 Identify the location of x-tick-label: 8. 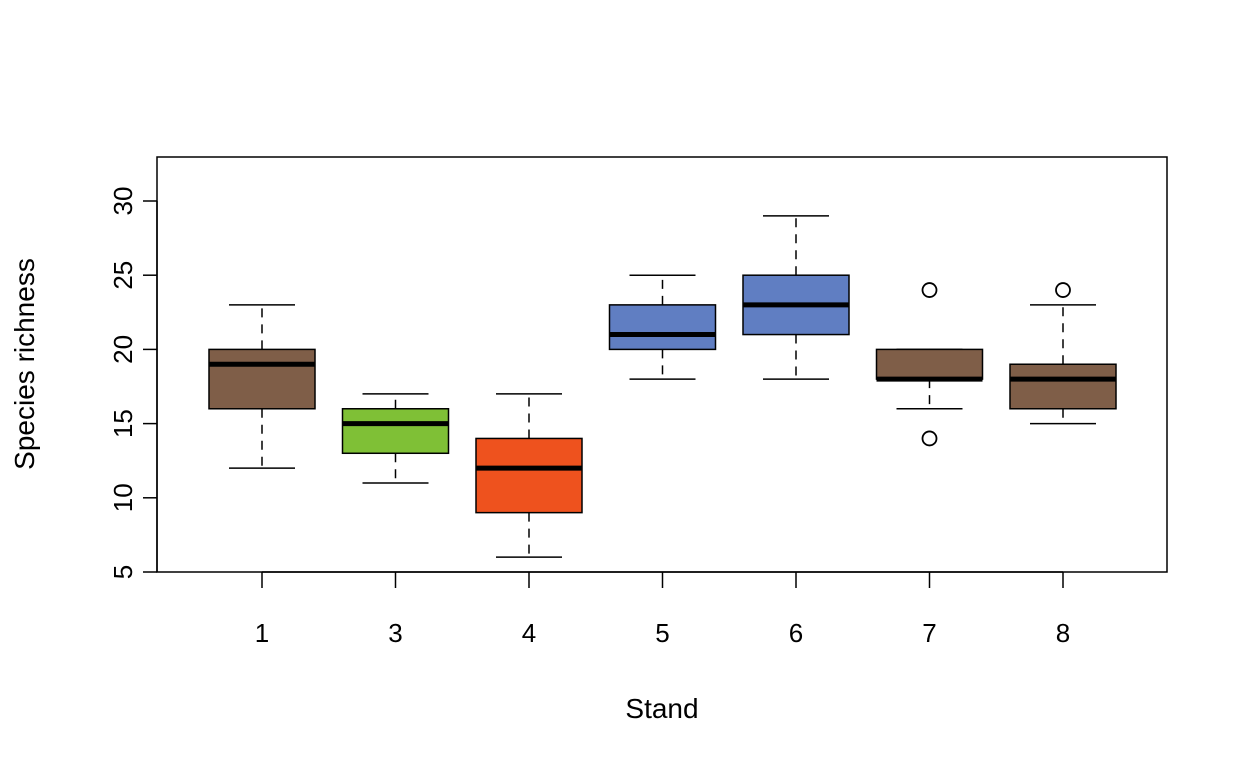
(1063, 633).